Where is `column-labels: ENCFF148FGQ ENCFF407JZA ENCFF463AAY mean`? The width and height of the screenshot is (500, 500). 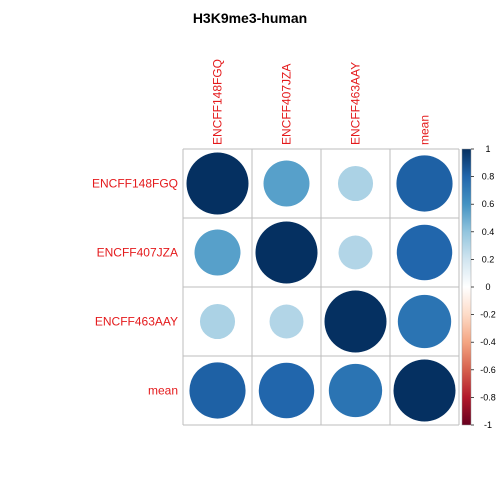 column-labels: ENCFF148FGQ ENCFF407JZA ENCFF463AAY mean is located at coordinates (321, 102).